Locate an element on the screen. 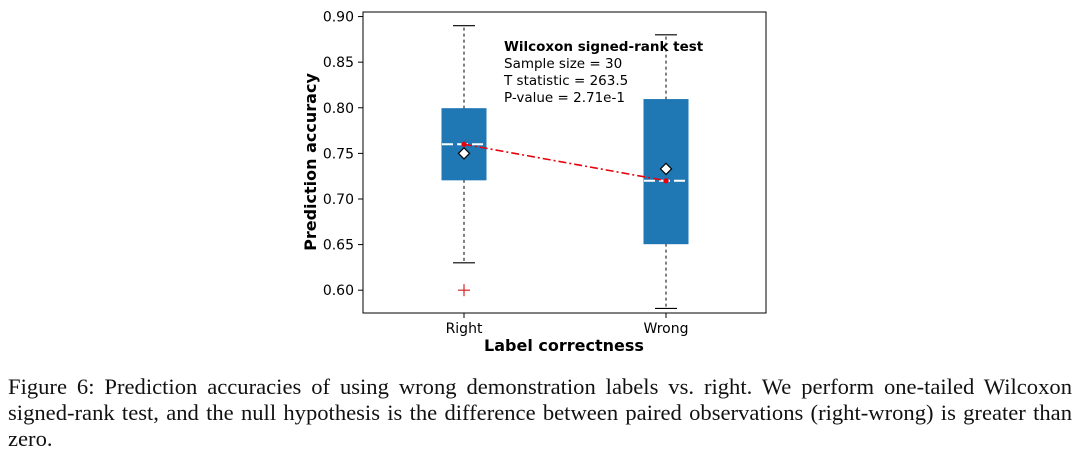 This screenshot has width=1080, height=460. annotation-line-p-value: P-value = 2.71e-1 is located at coordinates (564, 98).